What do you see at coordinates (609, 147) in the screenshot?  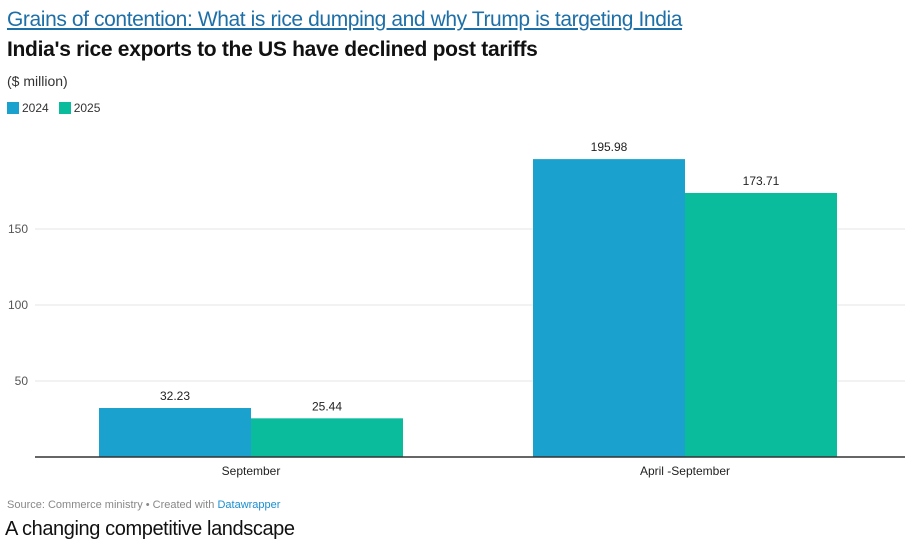 I see `data-label: 195.98` at bounding box center [609, 147].